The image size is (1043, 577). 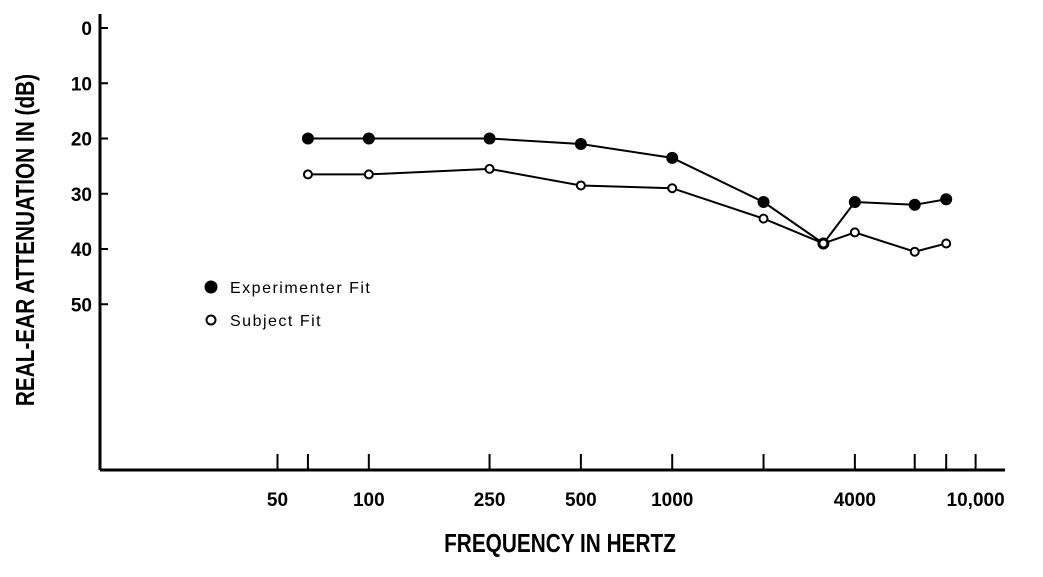 I want to click on x-tick-label: 250, so click(x=490, y=500).